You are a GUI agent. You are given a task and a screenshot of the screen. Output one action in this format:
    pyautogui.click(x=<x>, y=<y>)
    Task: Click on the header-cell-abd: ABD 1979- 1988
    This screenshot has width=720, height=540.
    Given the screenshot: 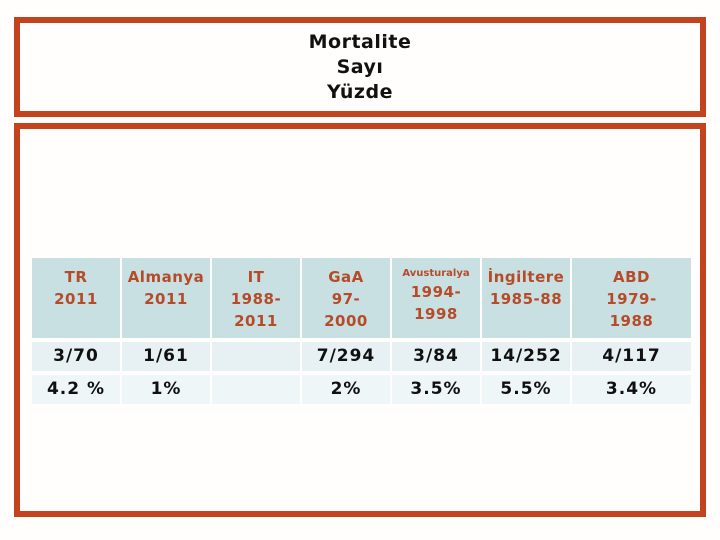 What is the action you would take?
    pyautogui.click(x=631, y=298)
    